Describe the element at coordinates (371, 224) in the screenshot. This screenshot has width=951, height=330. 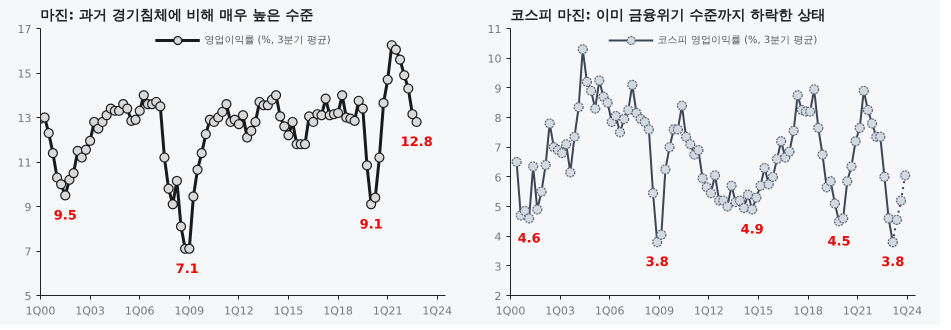
I see `annotation: 9.1` at that location.